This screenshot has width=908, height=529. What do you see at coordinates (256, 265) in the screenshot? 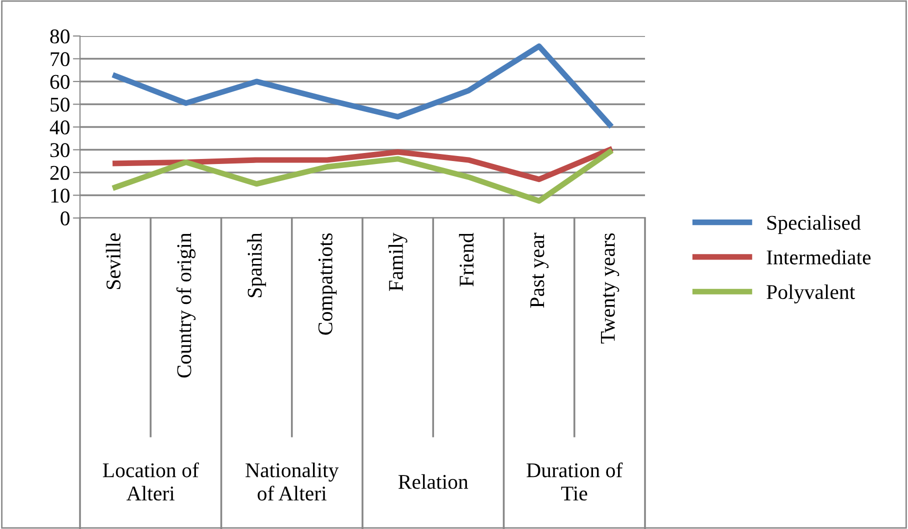
I see `x-tick-label: Spanish` at bounding box center [256, 265].